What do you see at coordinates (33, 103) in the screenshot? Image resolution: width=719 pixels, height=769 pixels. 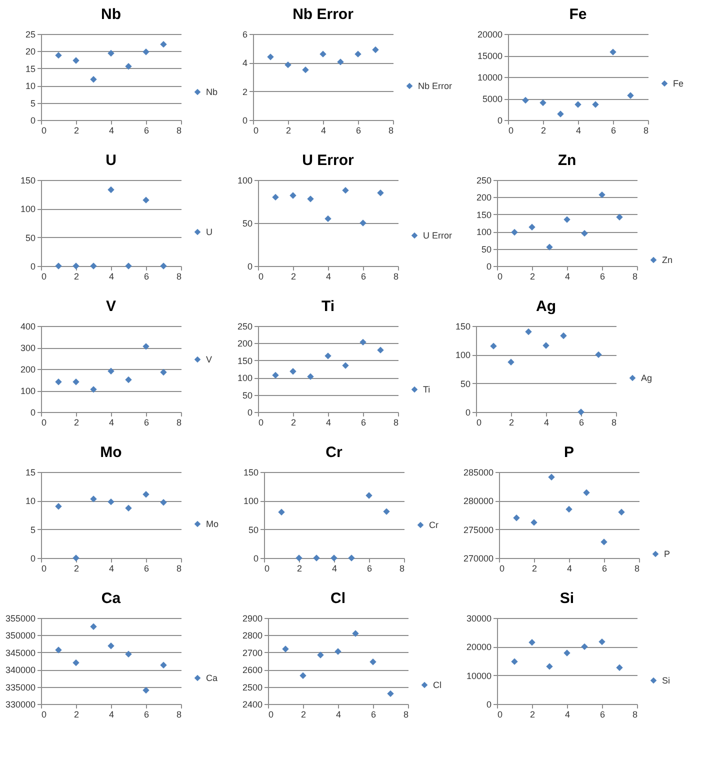 I see `y-tick-label: 5` at bounding box center [33, 103].